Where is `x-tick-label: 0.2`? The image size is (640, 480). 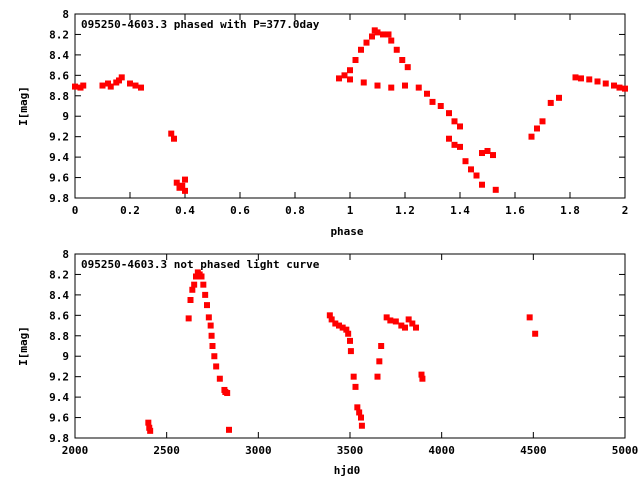
x-tick-label: 0.2 is located at coordinates (130, 210).